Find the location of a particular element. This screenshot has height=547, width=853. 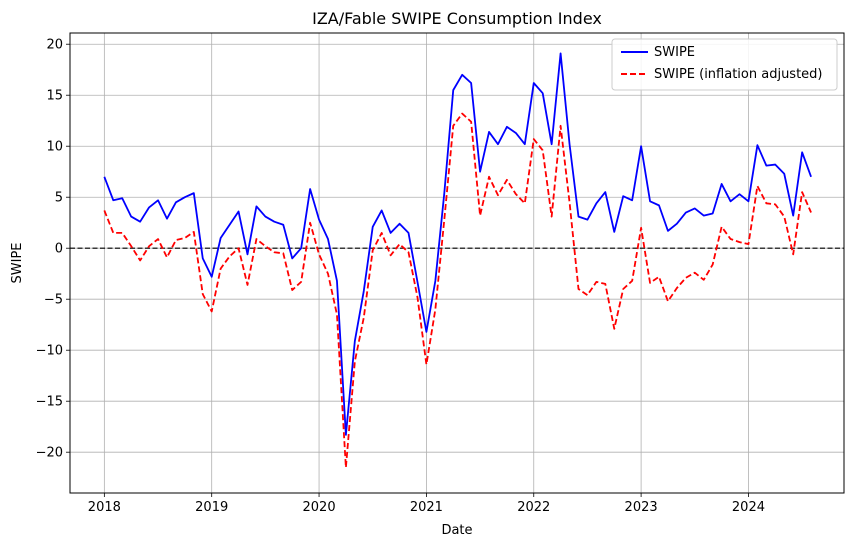

y-tick-label: −5 is located at coordinates (53, 300).